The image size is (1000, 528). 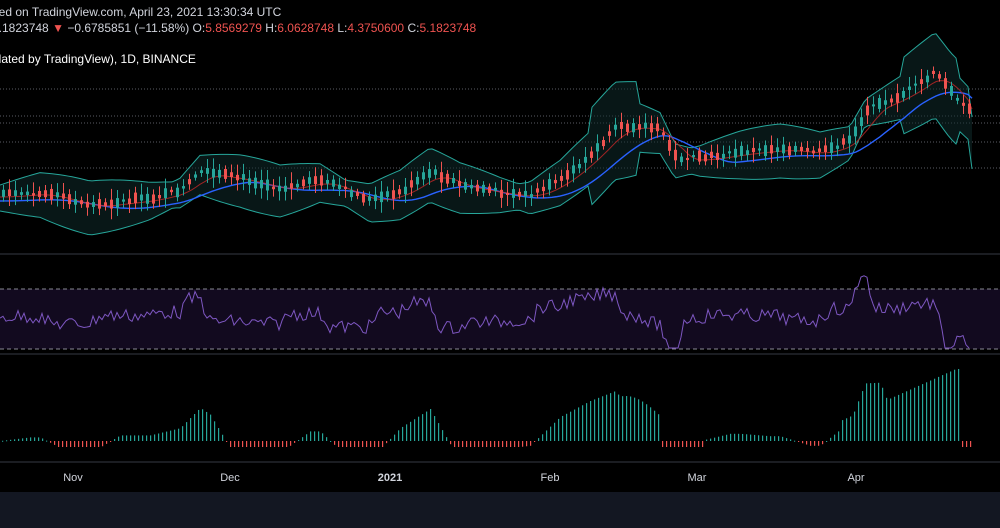 What do you see at coordinates (233, 28) in the screenshot?
I see `open-value: 5.8569279` at bounding box center [233, 28].